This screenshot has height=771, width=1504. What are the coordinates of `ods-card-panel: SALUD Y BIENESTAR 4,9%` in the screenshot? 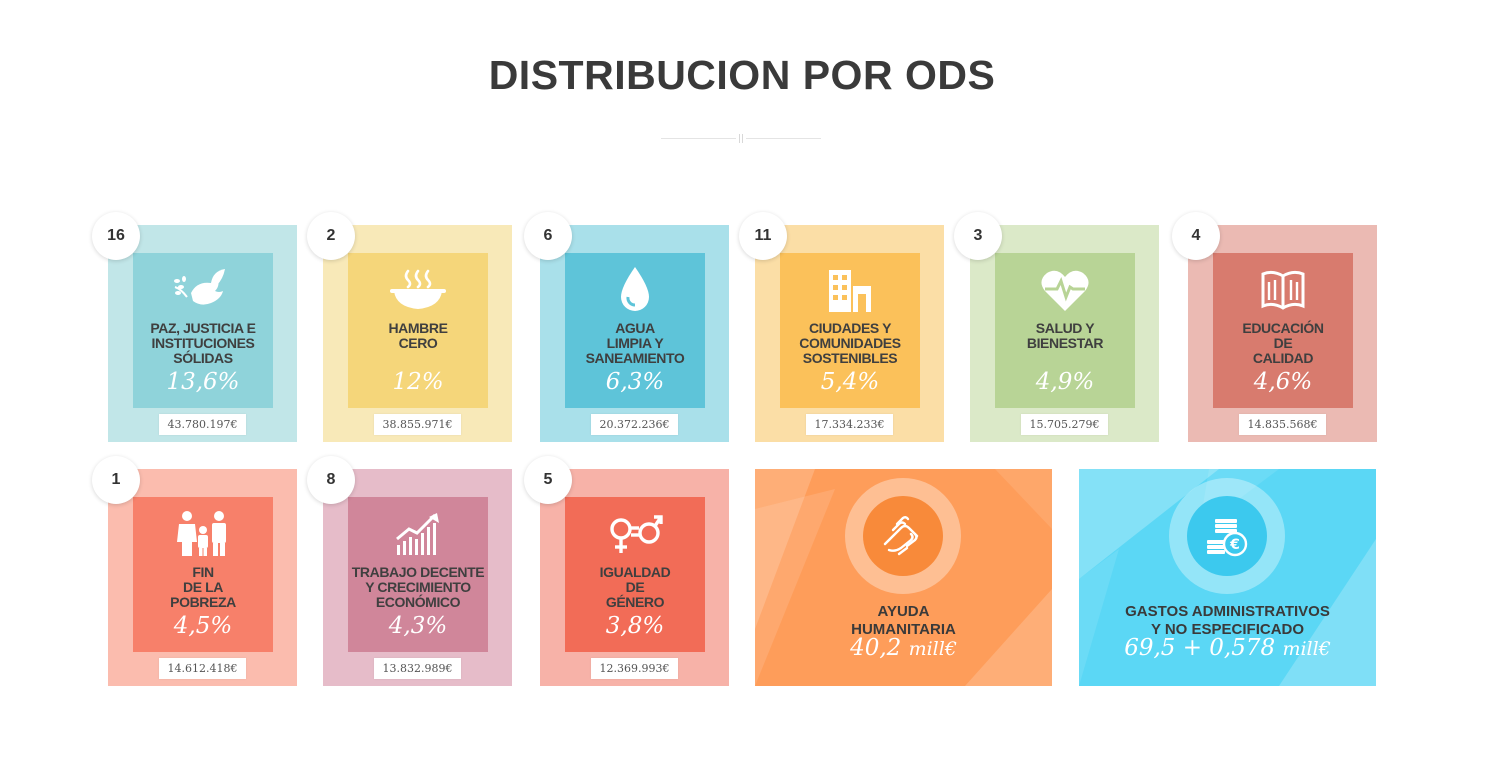 It's located at (1065, 330).